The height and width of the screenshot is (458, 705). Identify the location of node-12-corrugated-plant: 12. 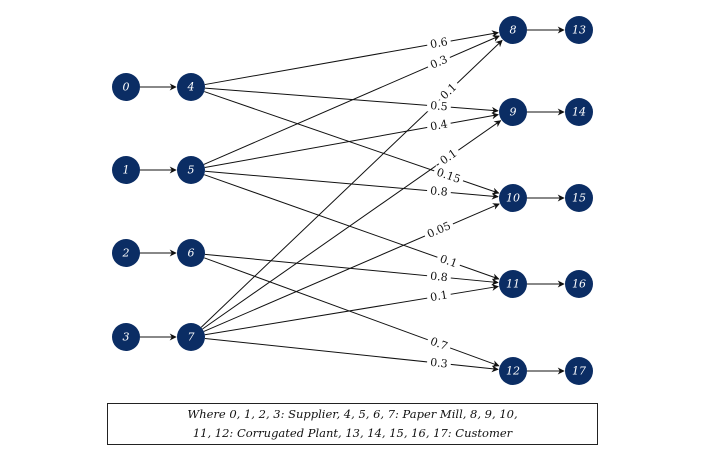
(513, 371).